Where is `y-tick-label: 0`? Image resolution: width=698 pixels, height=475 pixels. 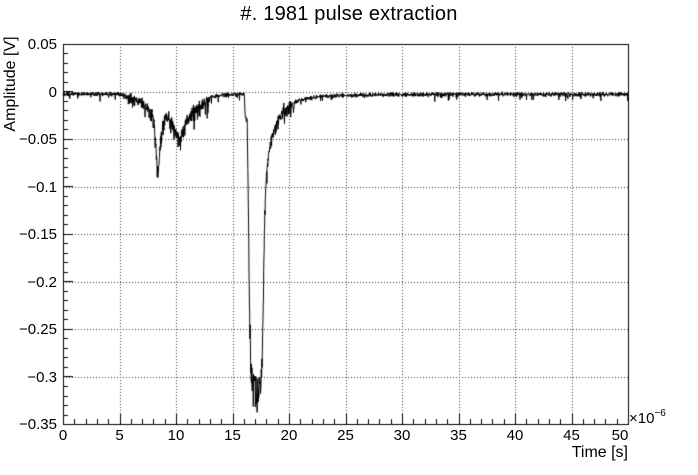
y-tick-label: 0 is located at coordinates (52, 92).